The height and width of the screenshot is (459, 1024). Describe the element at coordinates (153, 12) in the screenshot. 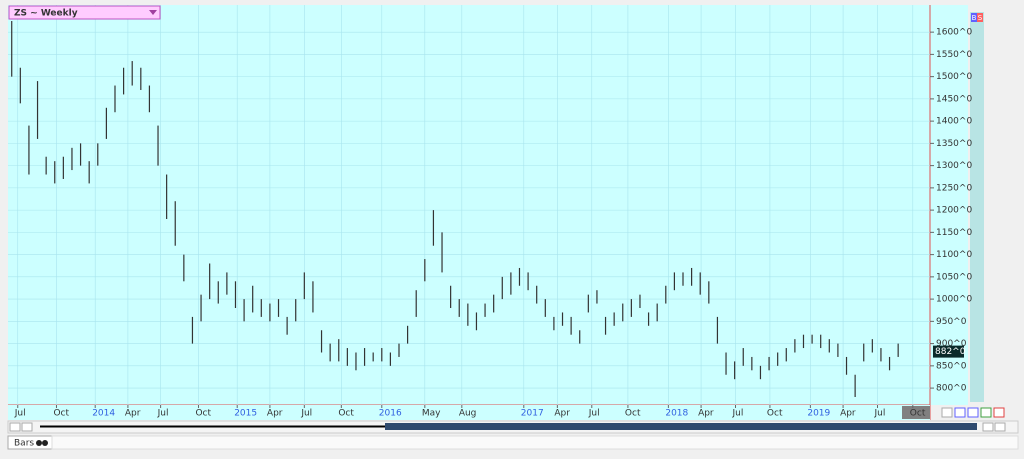

I see `dropdown-arrow` at that location.